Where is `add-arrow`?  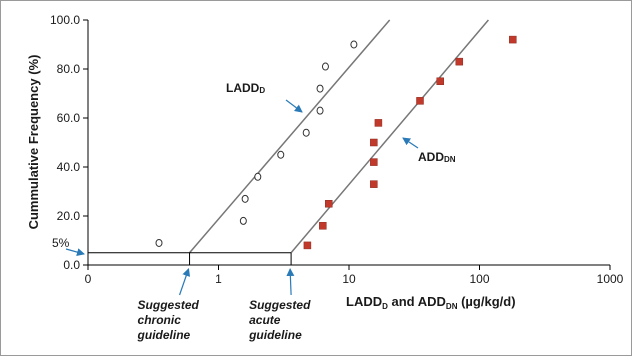
add-arrow is located at coordinates (410, 143).